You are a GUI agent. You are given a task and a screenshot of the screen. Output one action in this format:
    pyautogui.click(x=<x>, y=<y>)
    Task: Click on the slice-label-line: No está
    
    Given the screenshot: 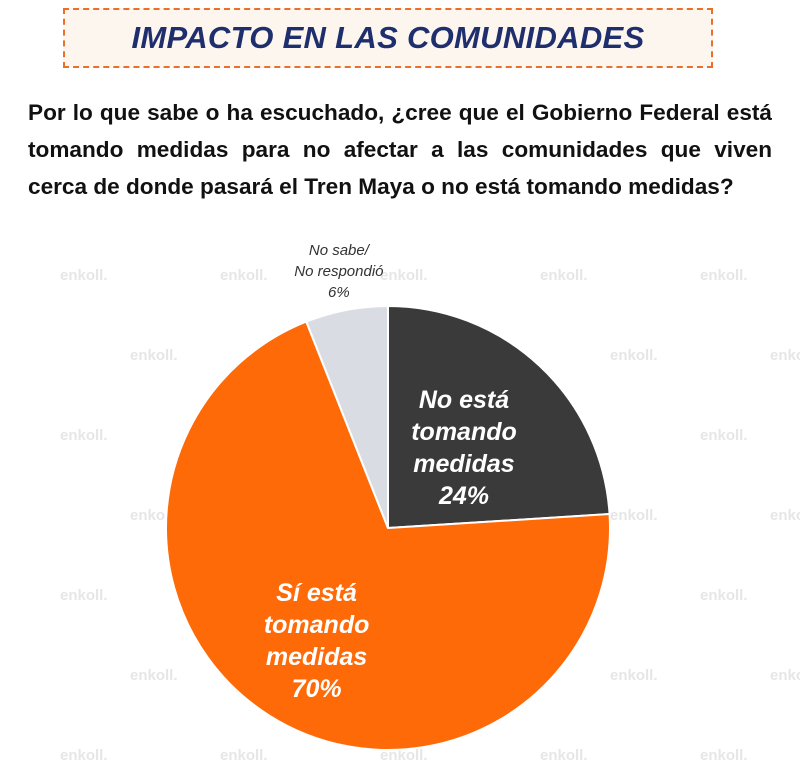 What is the action you would take?
    pyautogui.click(x=464, y=400)
    